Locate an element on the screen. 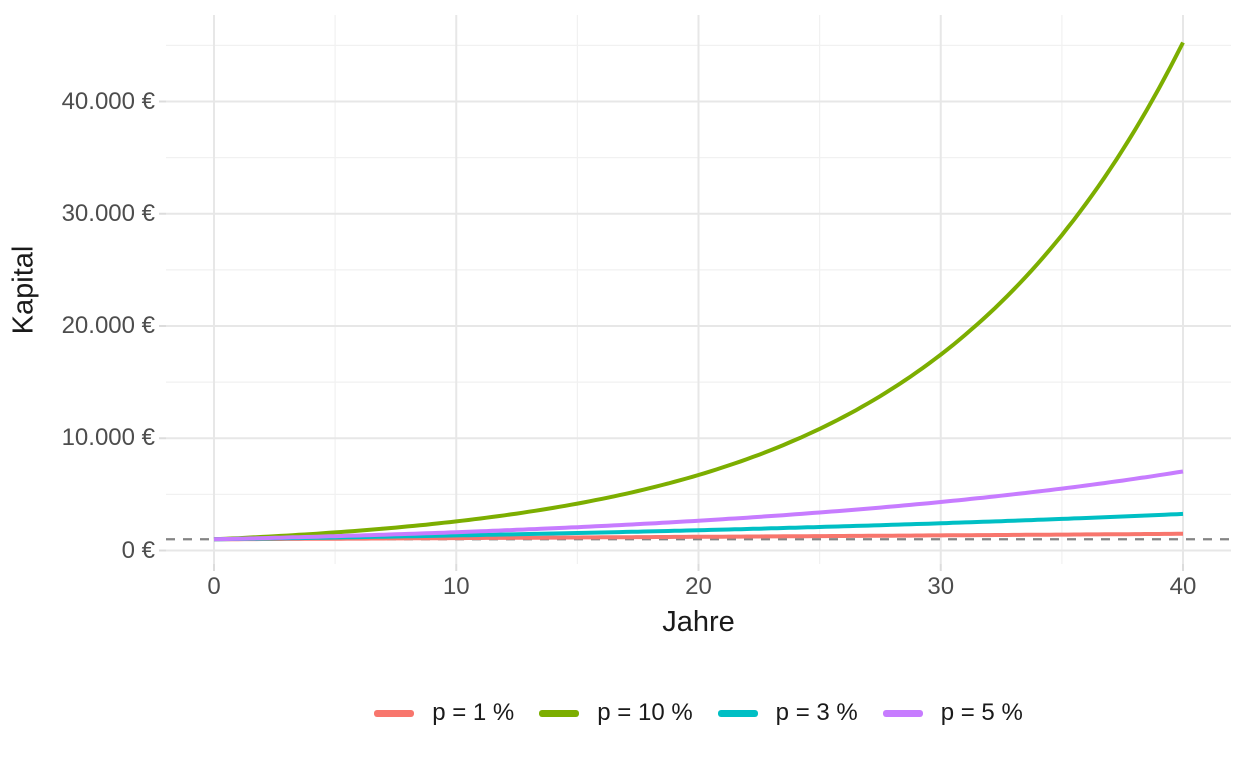 This screenshot has height=768, width=1248. x-tick-label: 0 is located at coordinates (214, 586).